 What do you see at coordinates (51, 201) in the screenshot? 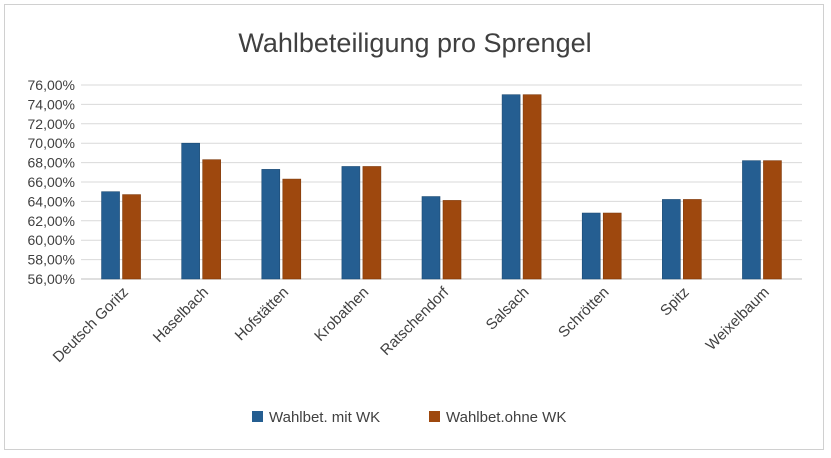
I see `y-tick-label: 64,00%` at bounding box center [51, 201].